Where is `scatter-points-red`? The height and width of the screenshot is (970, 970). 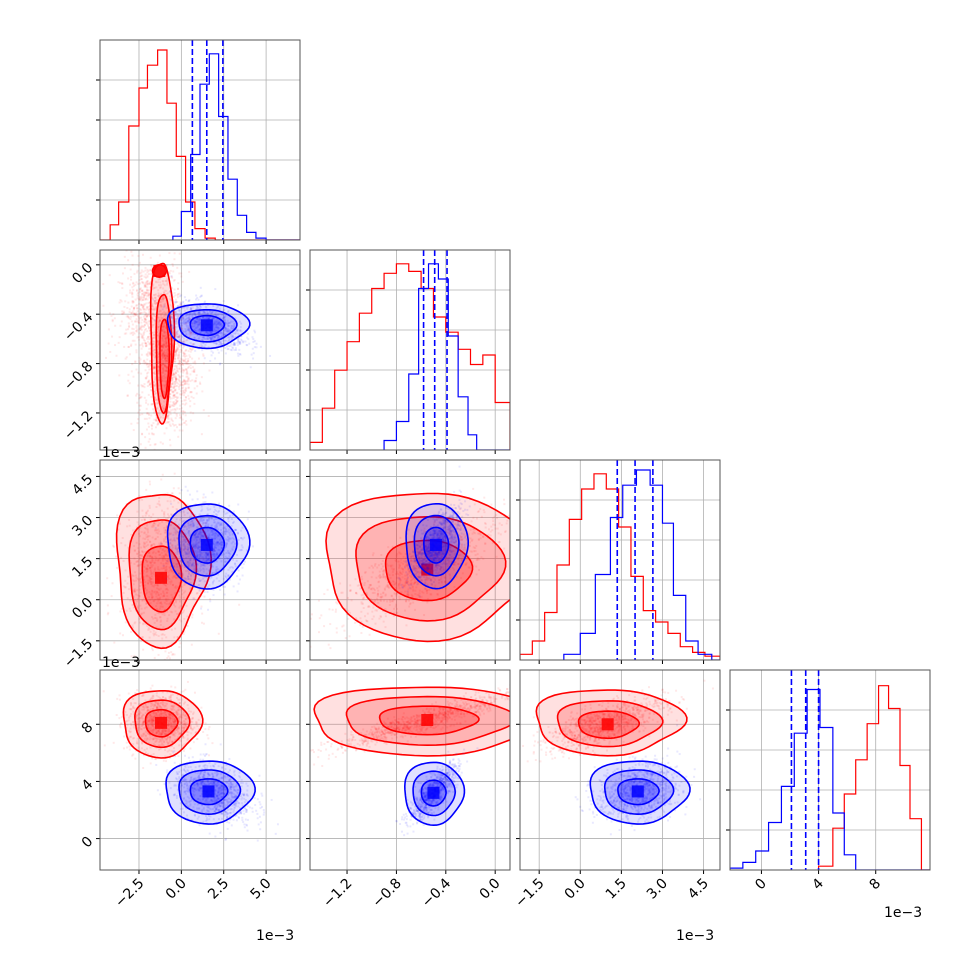 scatter-points-red is located at coordinates (410, 726).